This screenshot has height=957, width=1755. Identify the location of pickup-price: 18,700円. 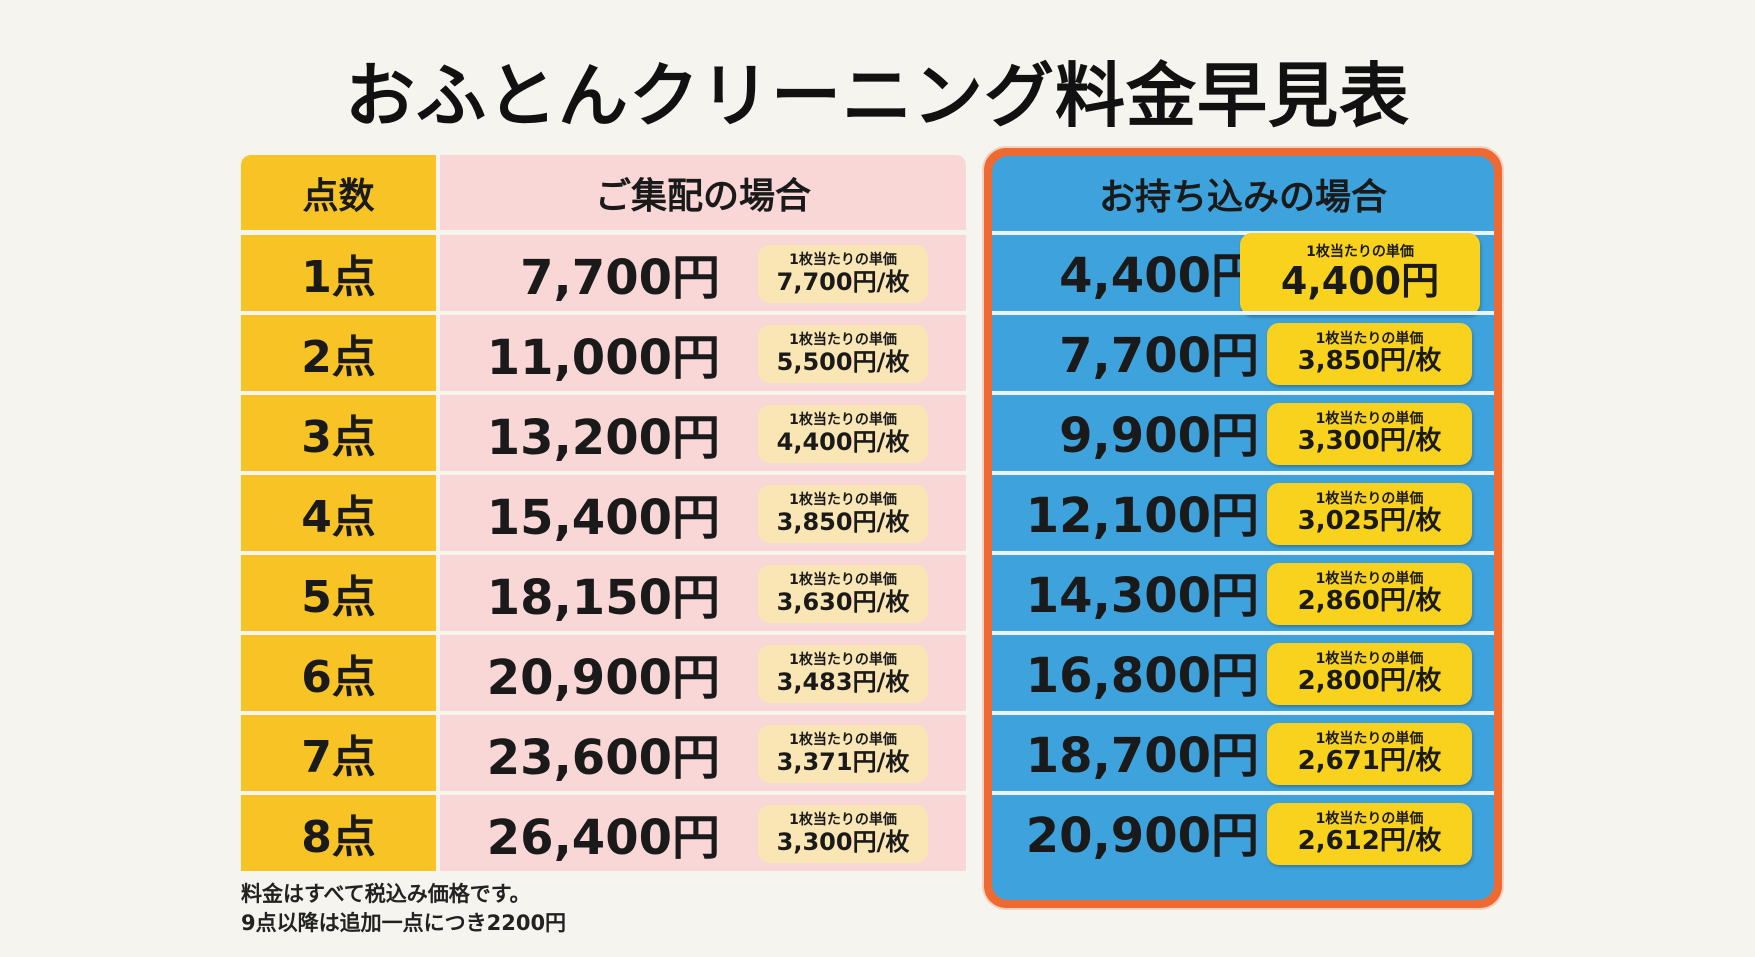
(1142, 756).